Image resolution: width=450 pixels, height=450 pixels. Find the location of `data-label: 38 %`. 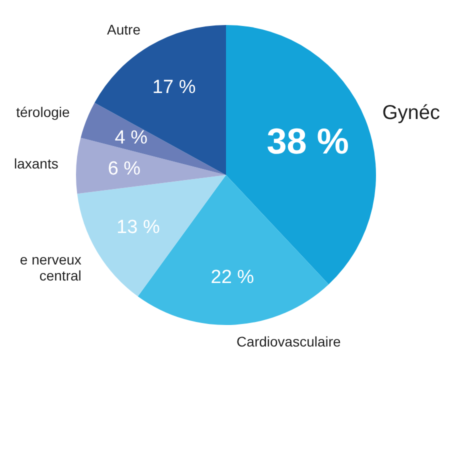

data-label: 38 % is located at coordinates (307, 141).